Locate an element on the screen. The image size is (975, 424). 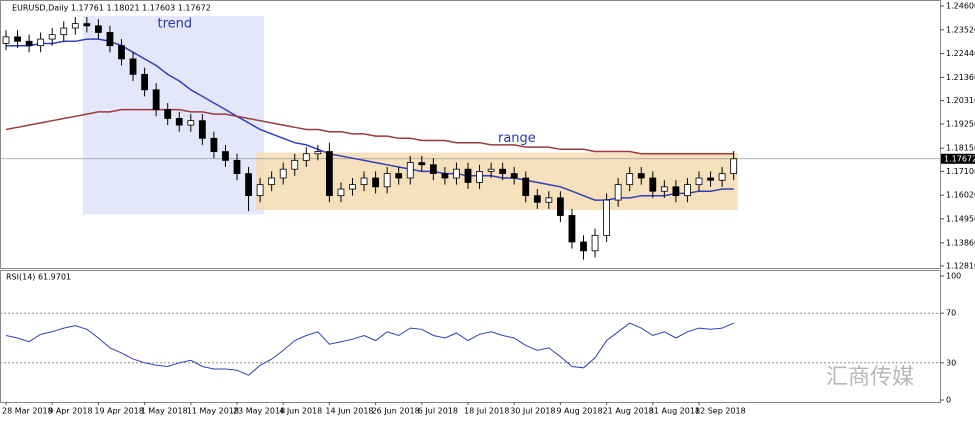
x-tick-label: 4 Jun 2018 is located at coordinates (300, 411).